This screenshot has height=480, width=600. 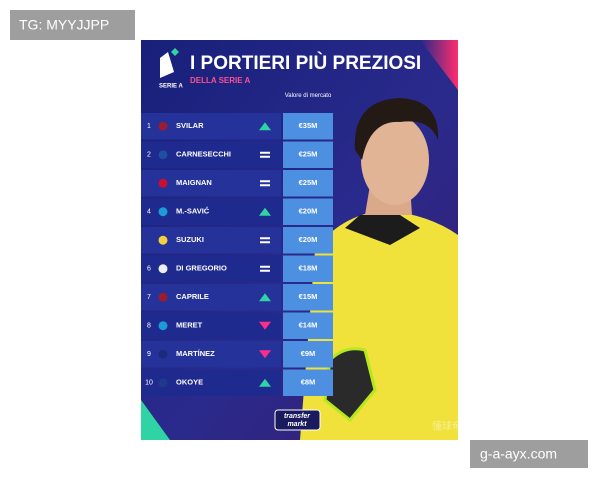 I want to click on rank: 7, so click(x=149, y=297).